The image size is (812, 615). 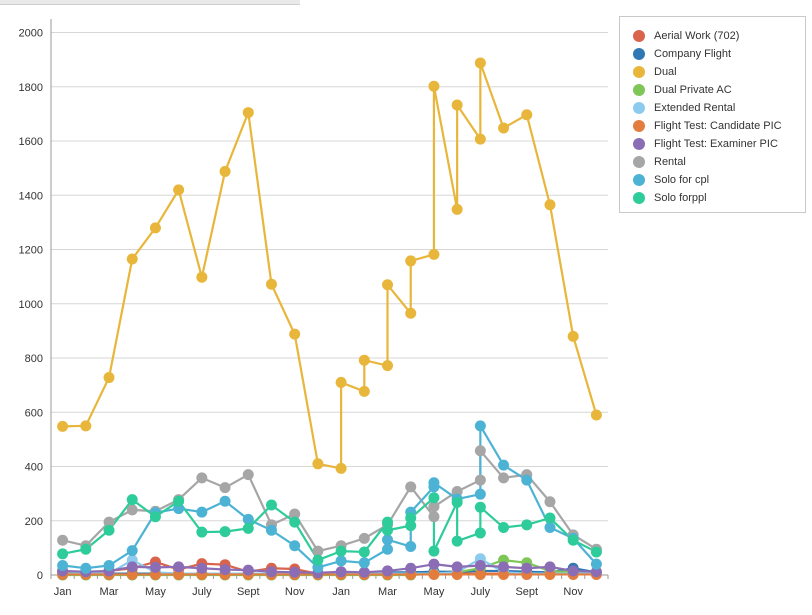 What do you see at coordinates (719, 198) in the screenshot?
I see `legend-item: Solo forppl` at bounding box center [719, 198].